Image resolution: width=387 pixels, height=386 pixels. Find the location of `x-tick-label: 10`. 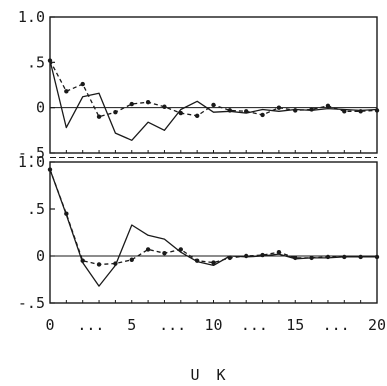

x-tick-label: 10 is located at coordinates (213, 325).